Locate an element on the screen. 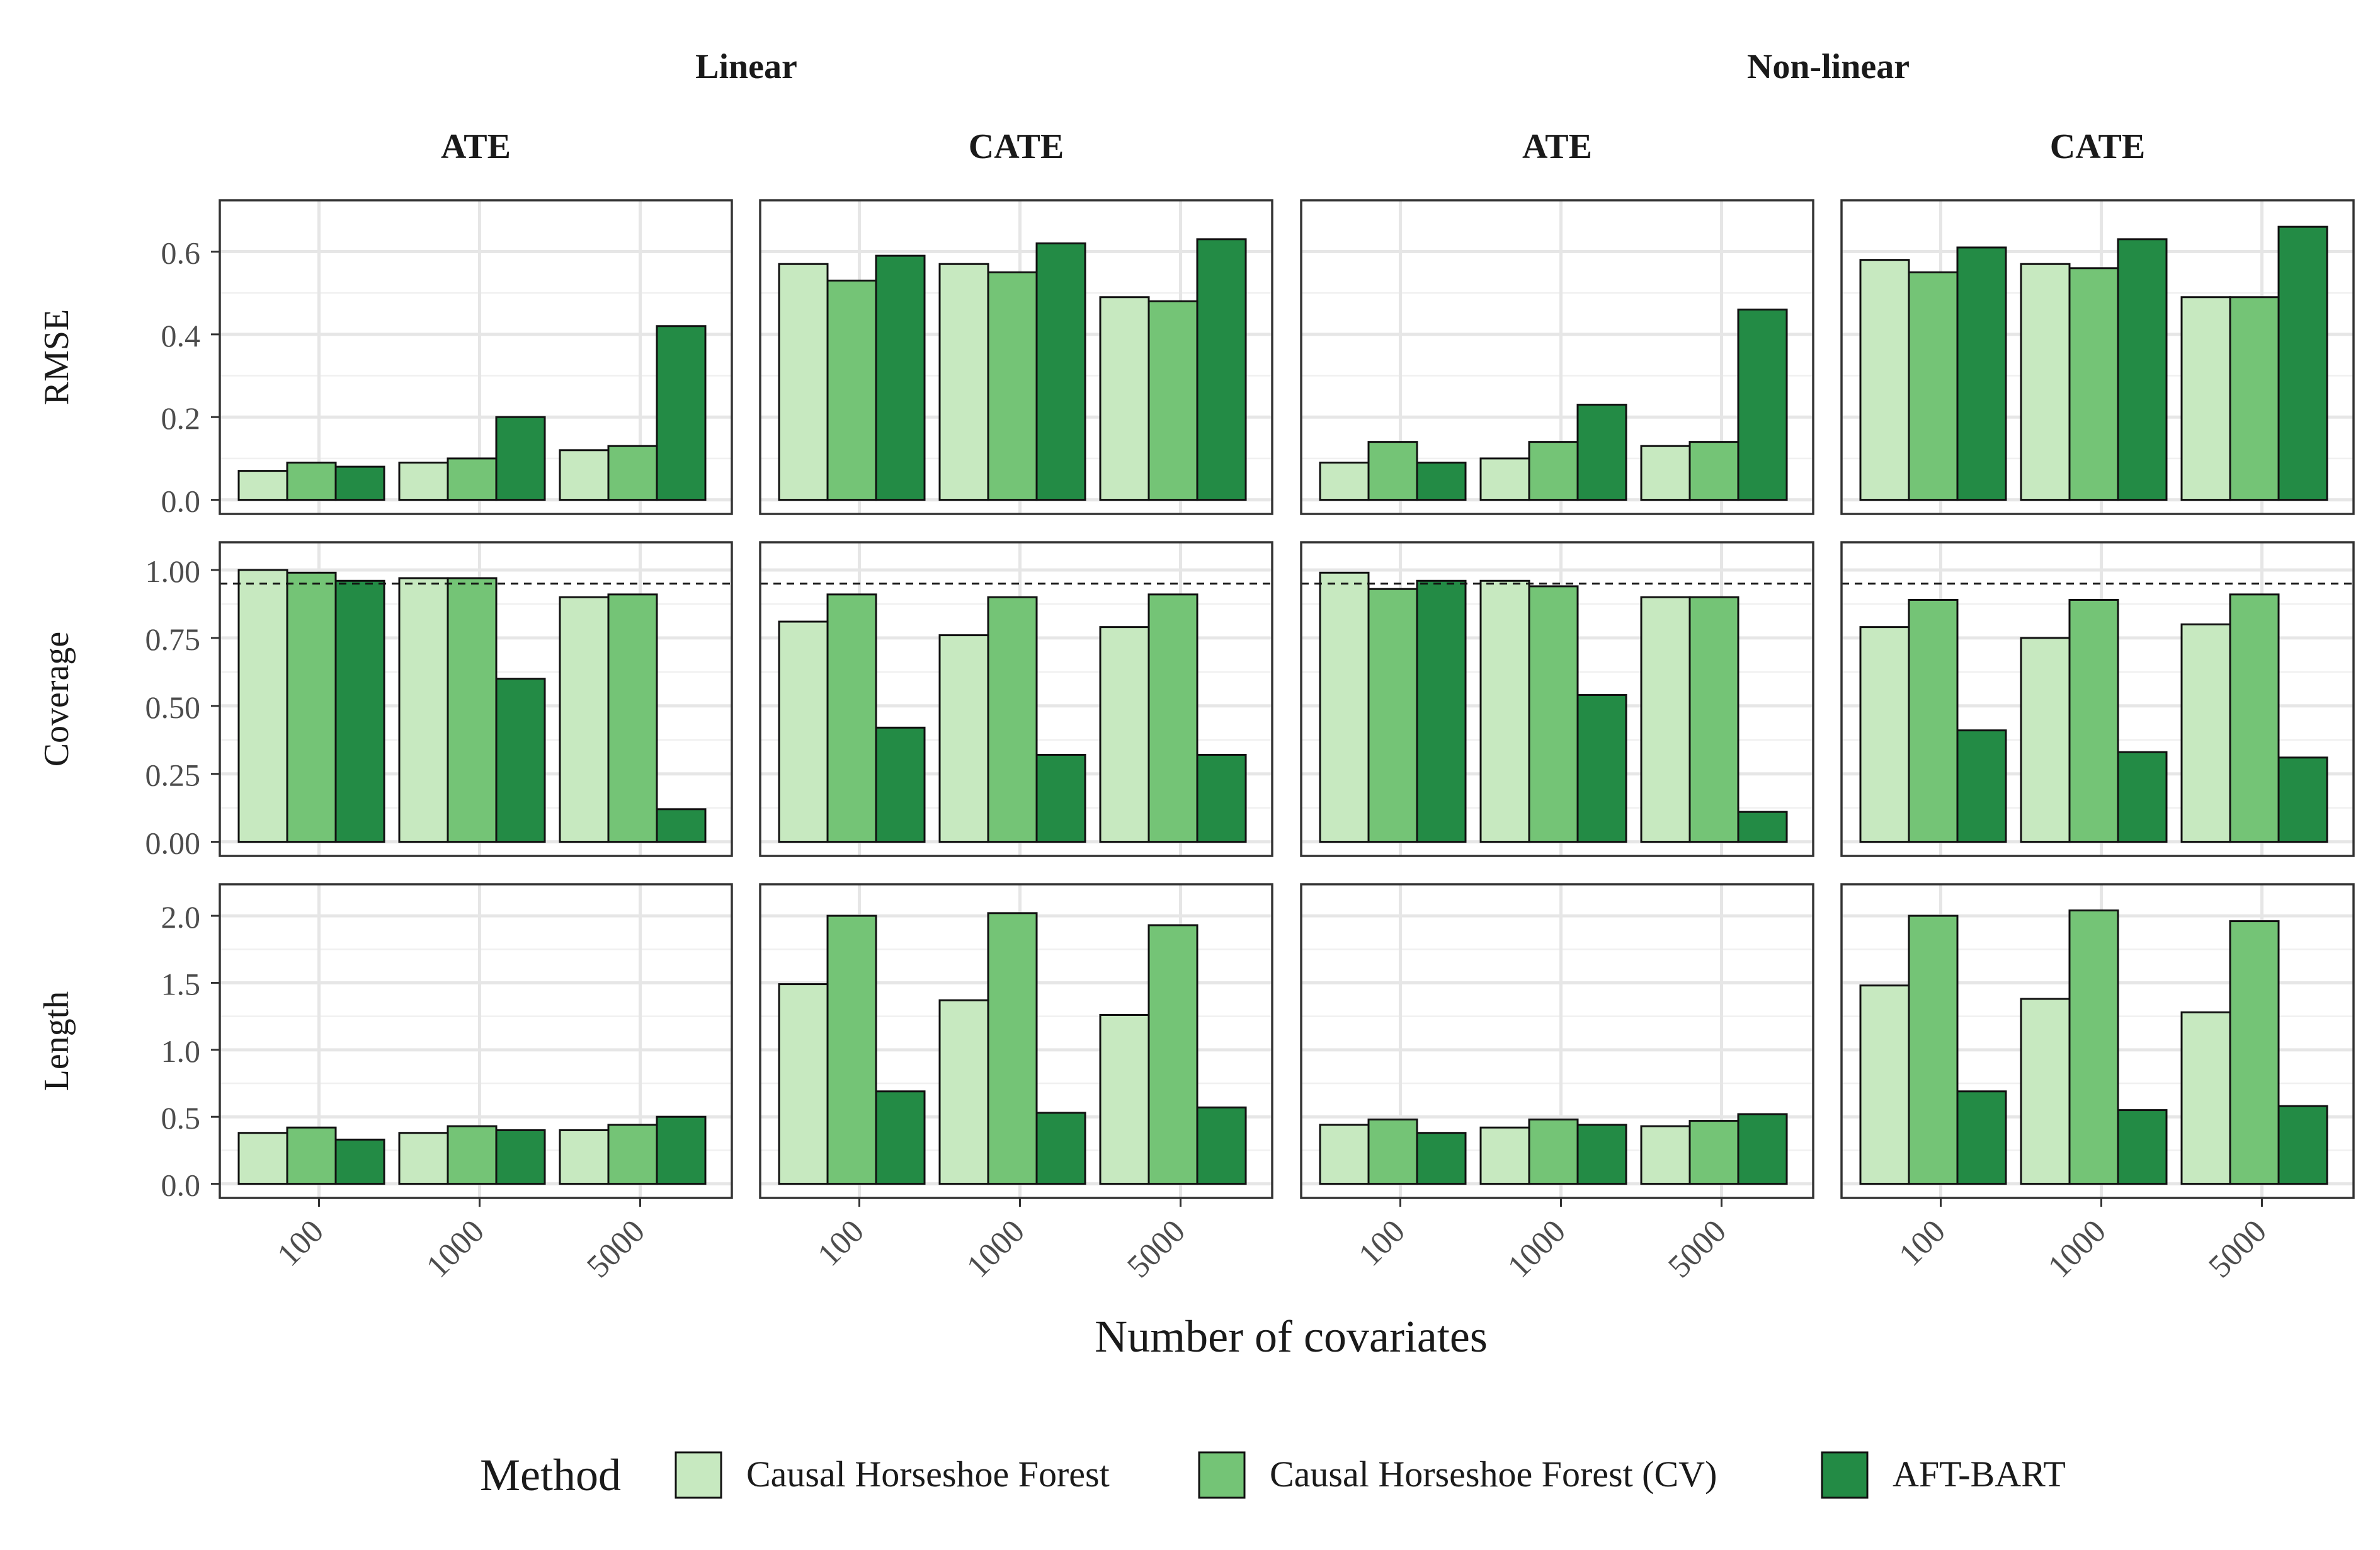  bar-rmse-p0-5000-s0 is located at coordinates (584, 475).